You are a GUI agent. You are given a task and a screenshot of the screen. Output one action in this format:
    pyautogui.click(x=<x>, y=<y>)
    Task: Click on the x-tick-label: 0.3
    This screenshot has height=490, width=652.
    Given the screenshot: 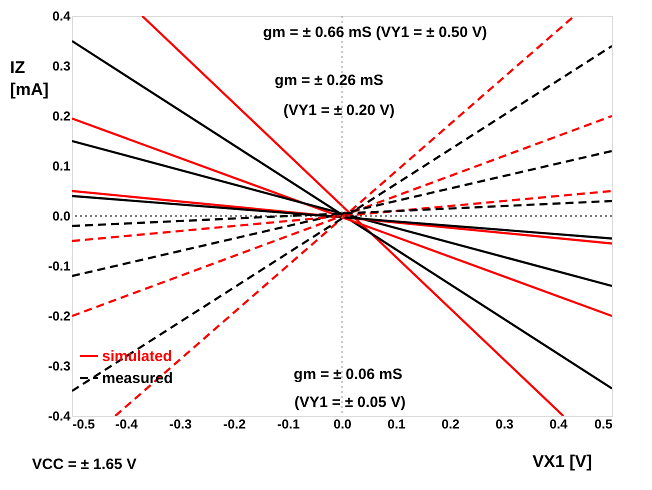 What is the action you would take?
    pyautogui.click(x=504, y=424)
    